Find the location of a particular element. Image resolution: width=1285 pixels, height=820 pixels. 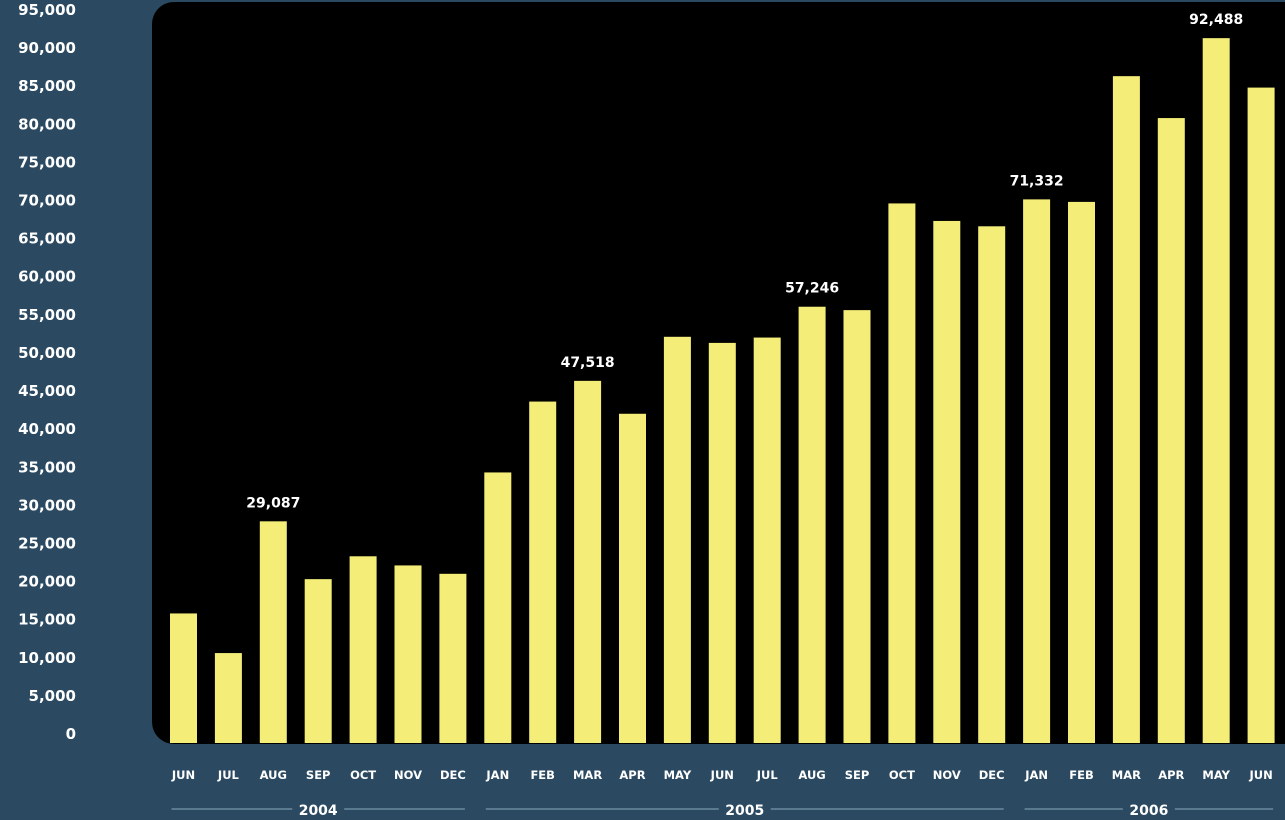

data-label: 71,332 is located at coordinates (1037, 181).